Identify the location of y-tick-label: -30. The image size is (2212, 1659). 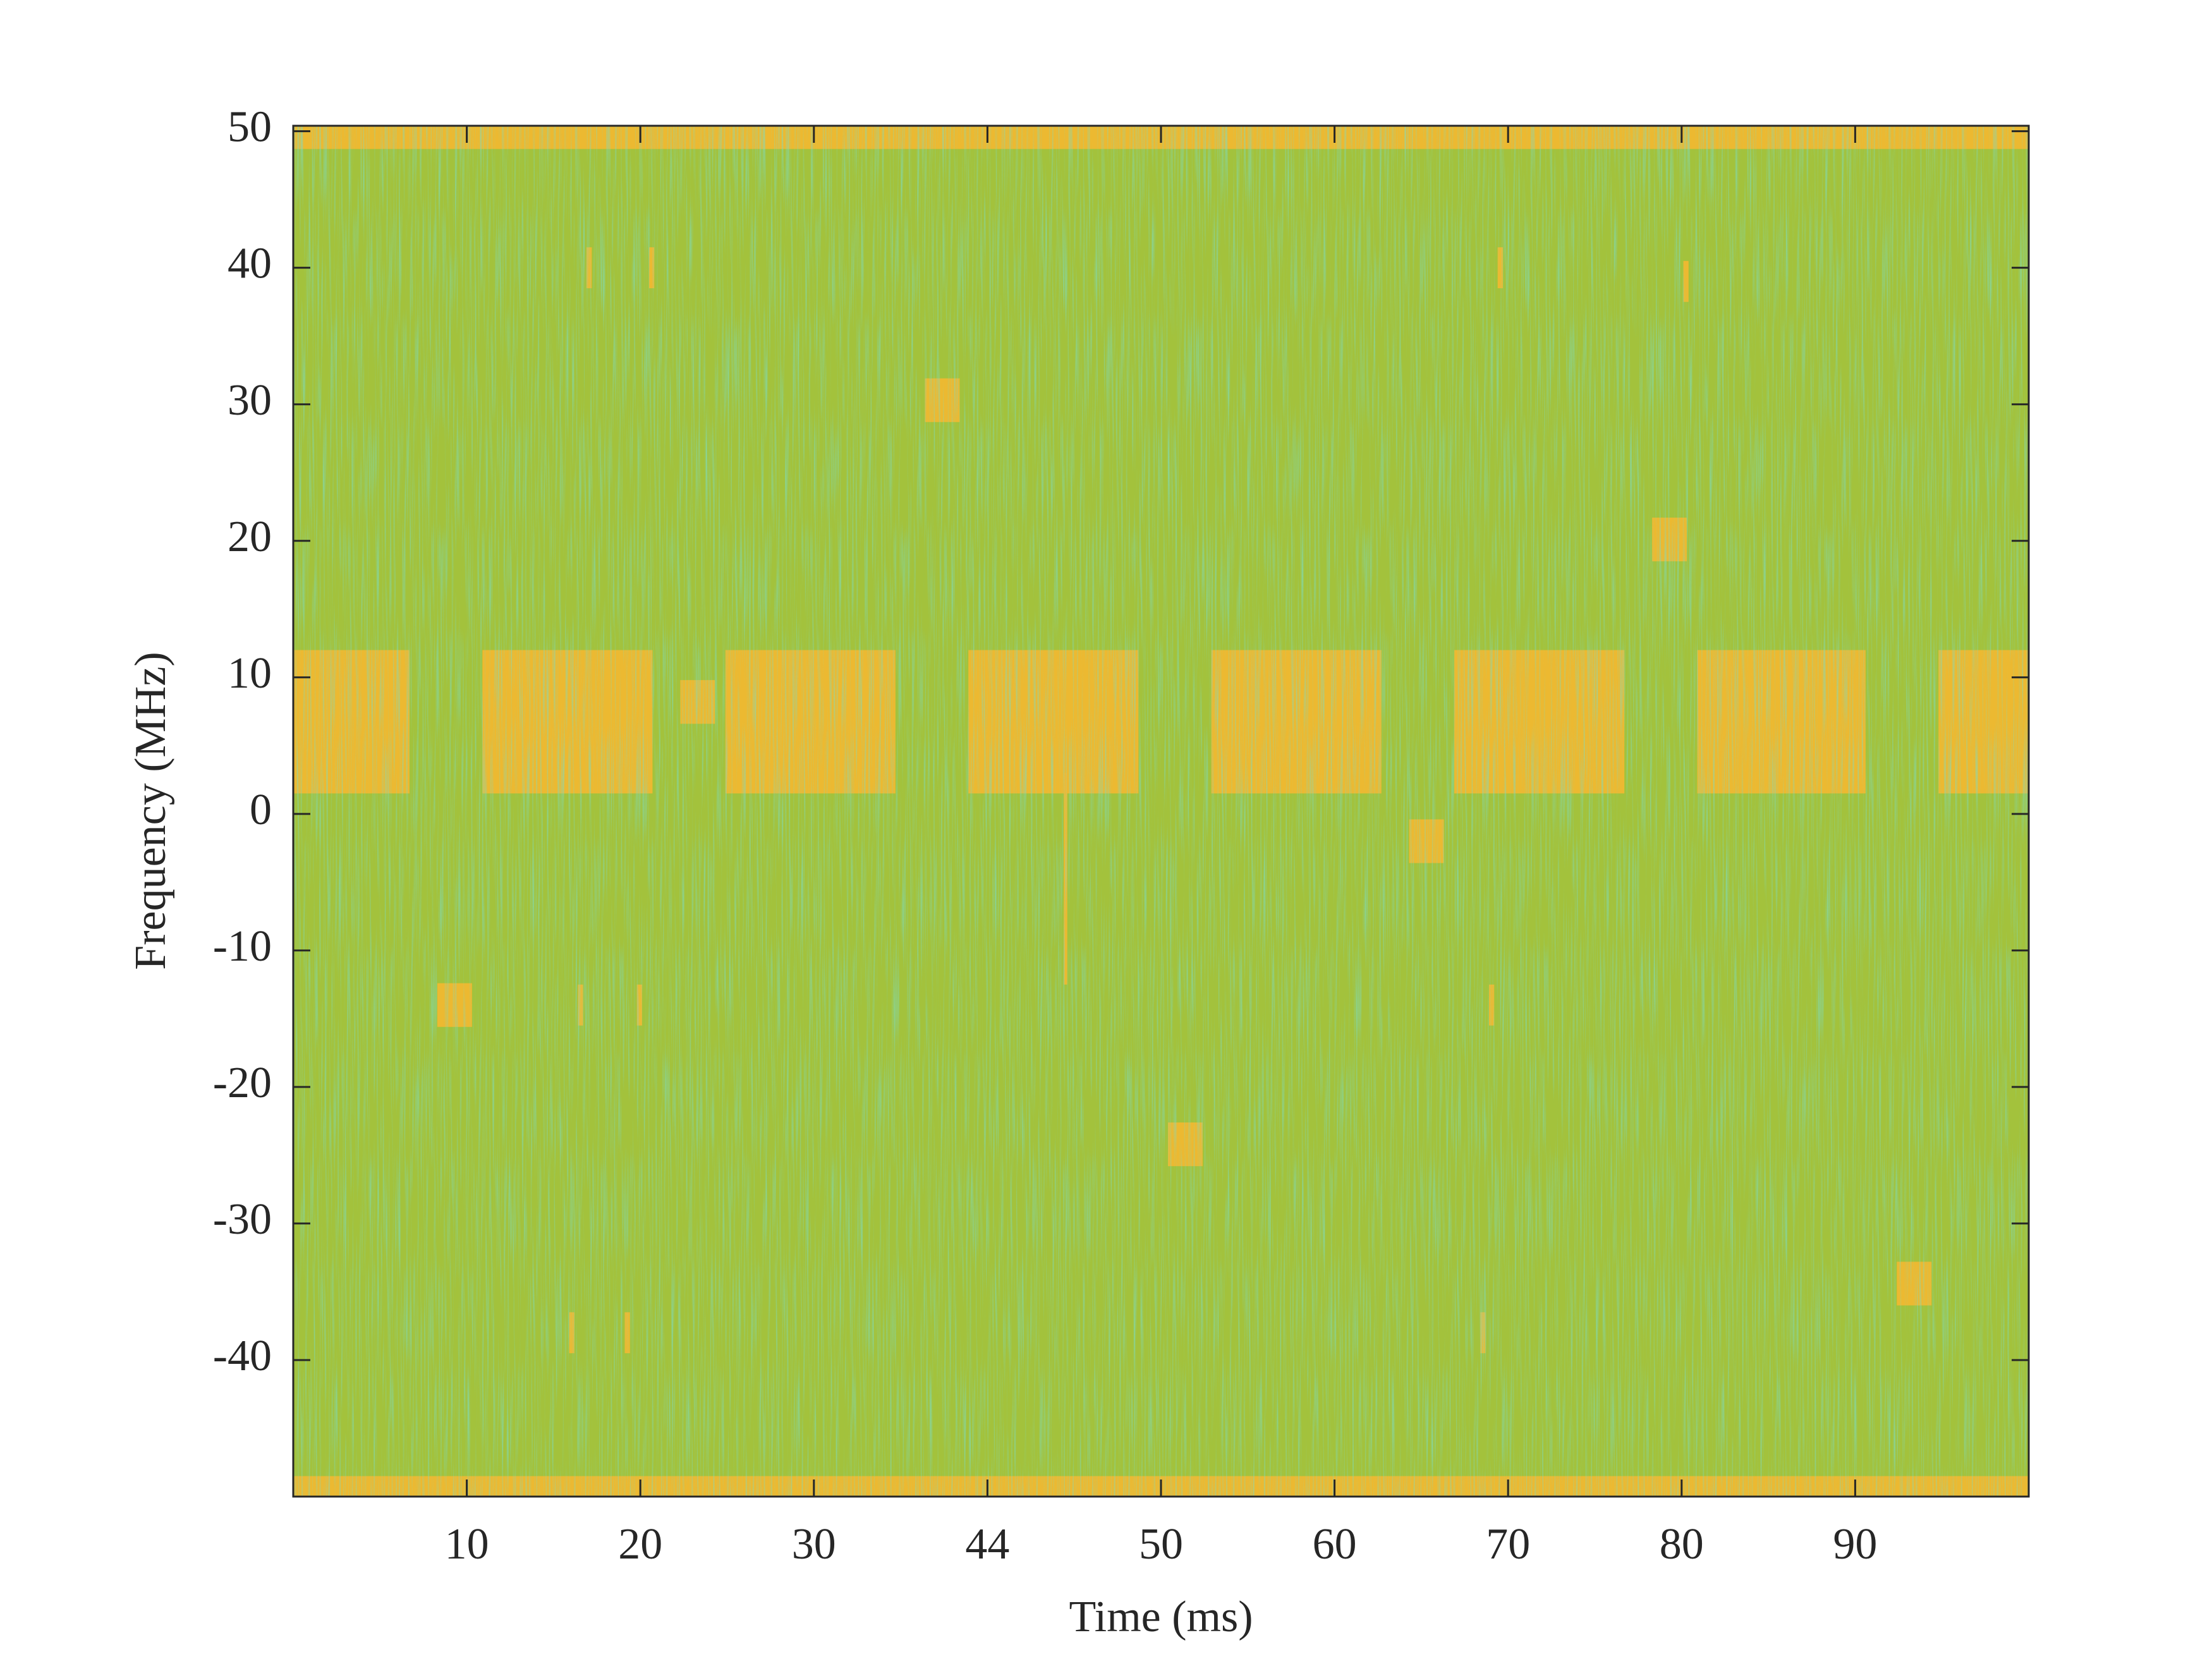
(242, 1219).